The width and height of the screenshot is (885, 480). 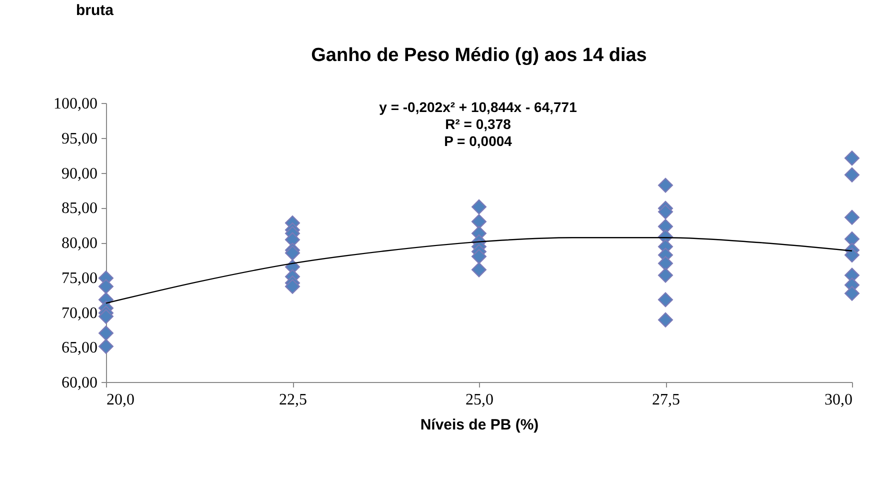 I want to click on chart-title: Ganho de Peso Médio (g) aos 14 dias, so click(x=479, y=55).